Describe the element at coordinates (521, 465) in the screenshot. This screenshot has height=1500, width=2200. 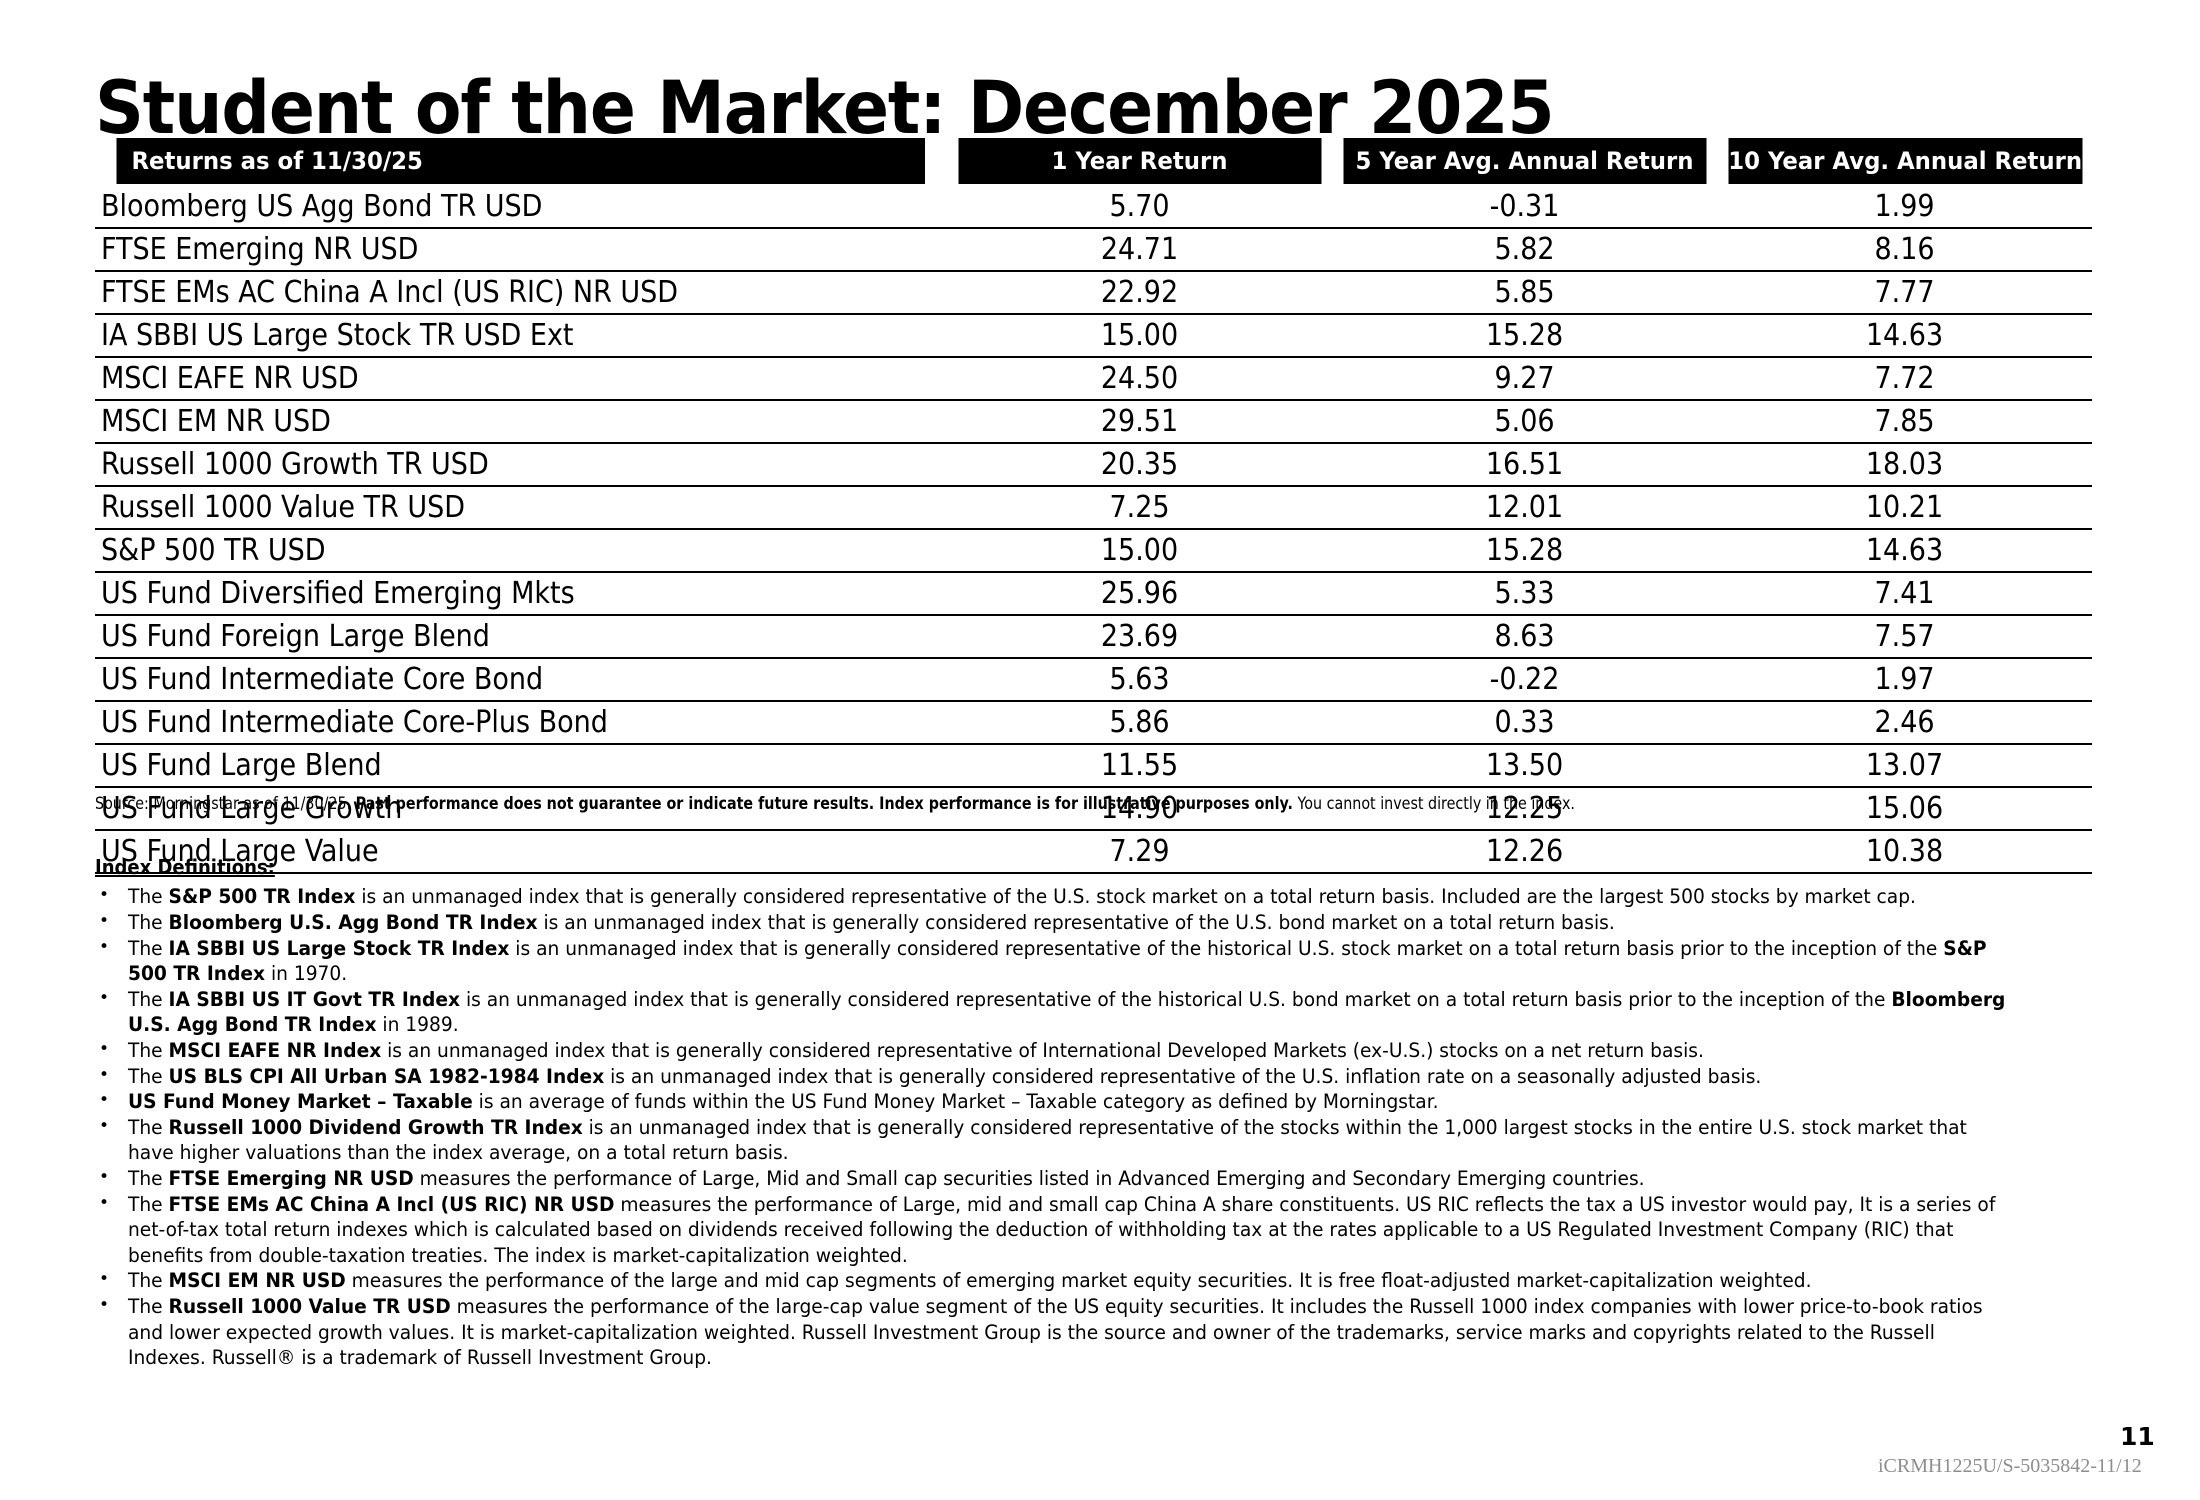
I see `row-label: Russell 1000 Growth TR USD` at that location.